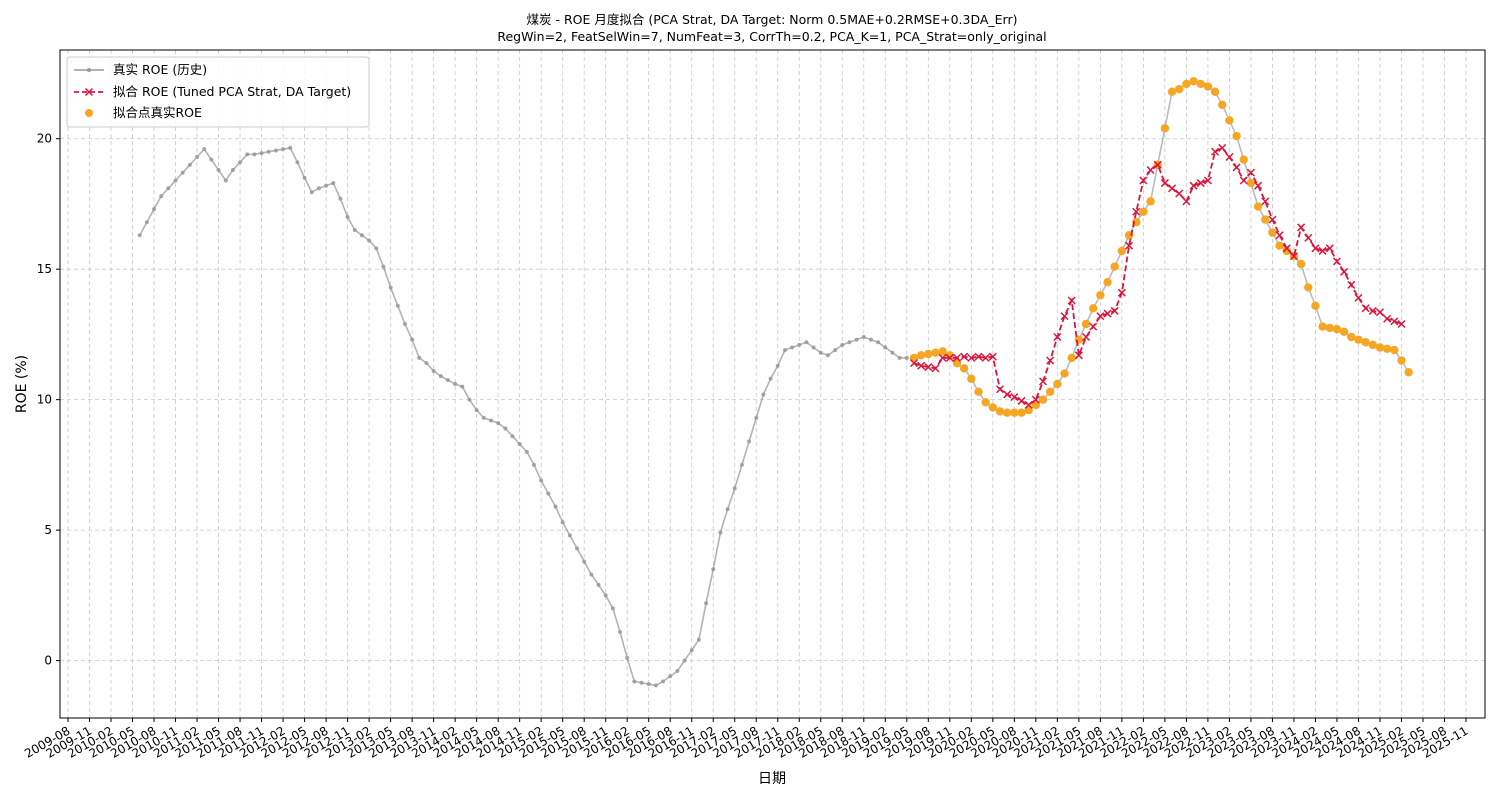  What do you see at coordinates (772, 779) in the screenshot?
I see `x-axis-label: 日期` at bounding box center [772, 779].